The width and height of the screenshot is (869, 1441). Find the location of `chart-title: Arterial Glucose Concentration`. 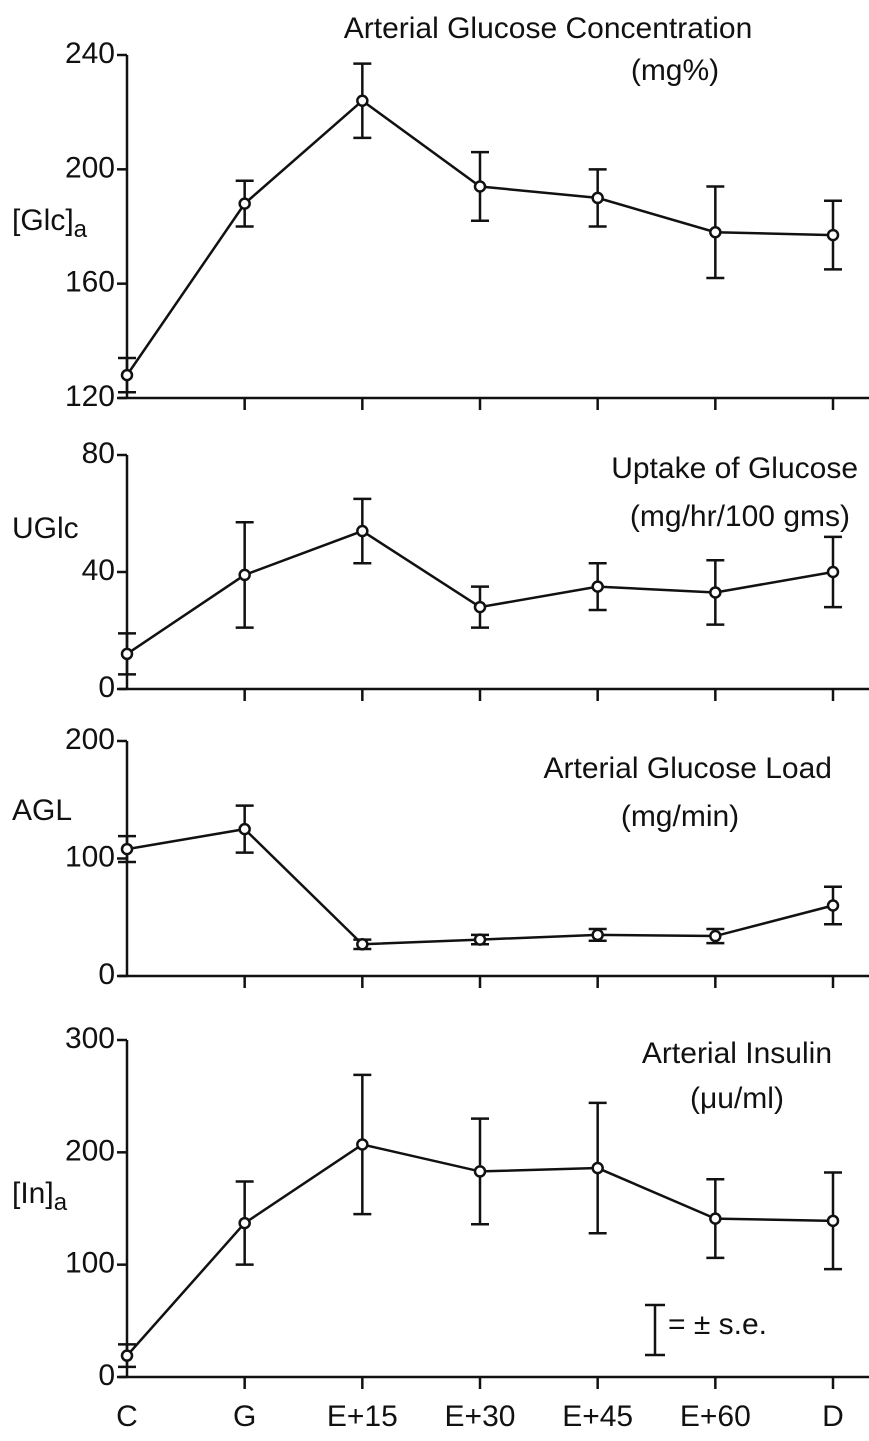

chart-title: Arterial Glucose Concentration is located at coordinates (548, 28).